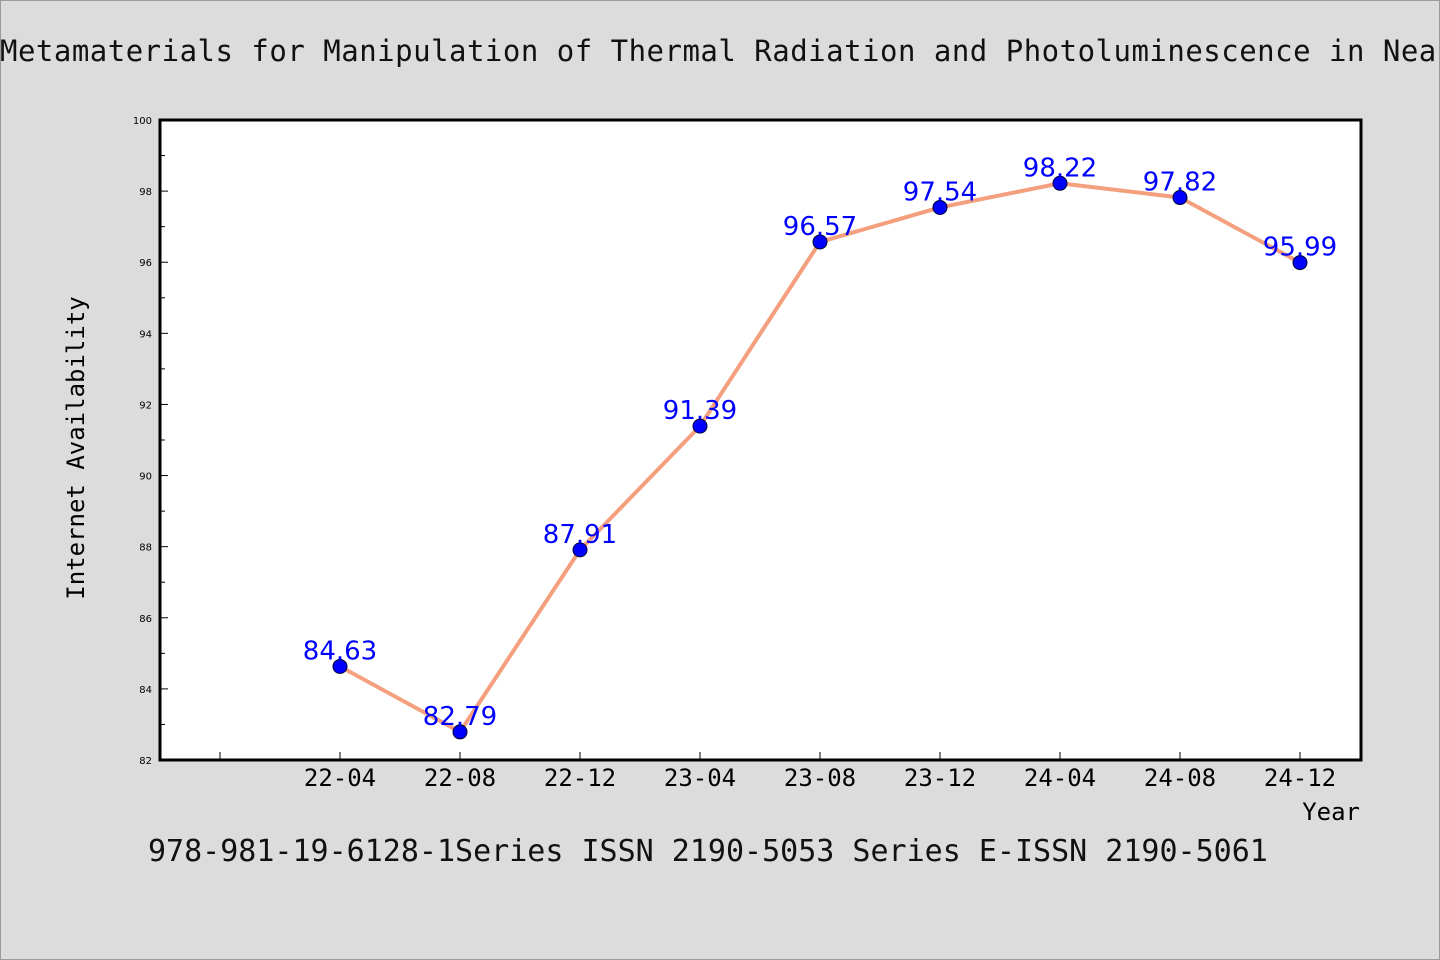 This screenshot has width=1440, height=960. Describe the element at coordinates (700, 778) in the screenshot. I see `x-tick-label: 23-04` at that location.